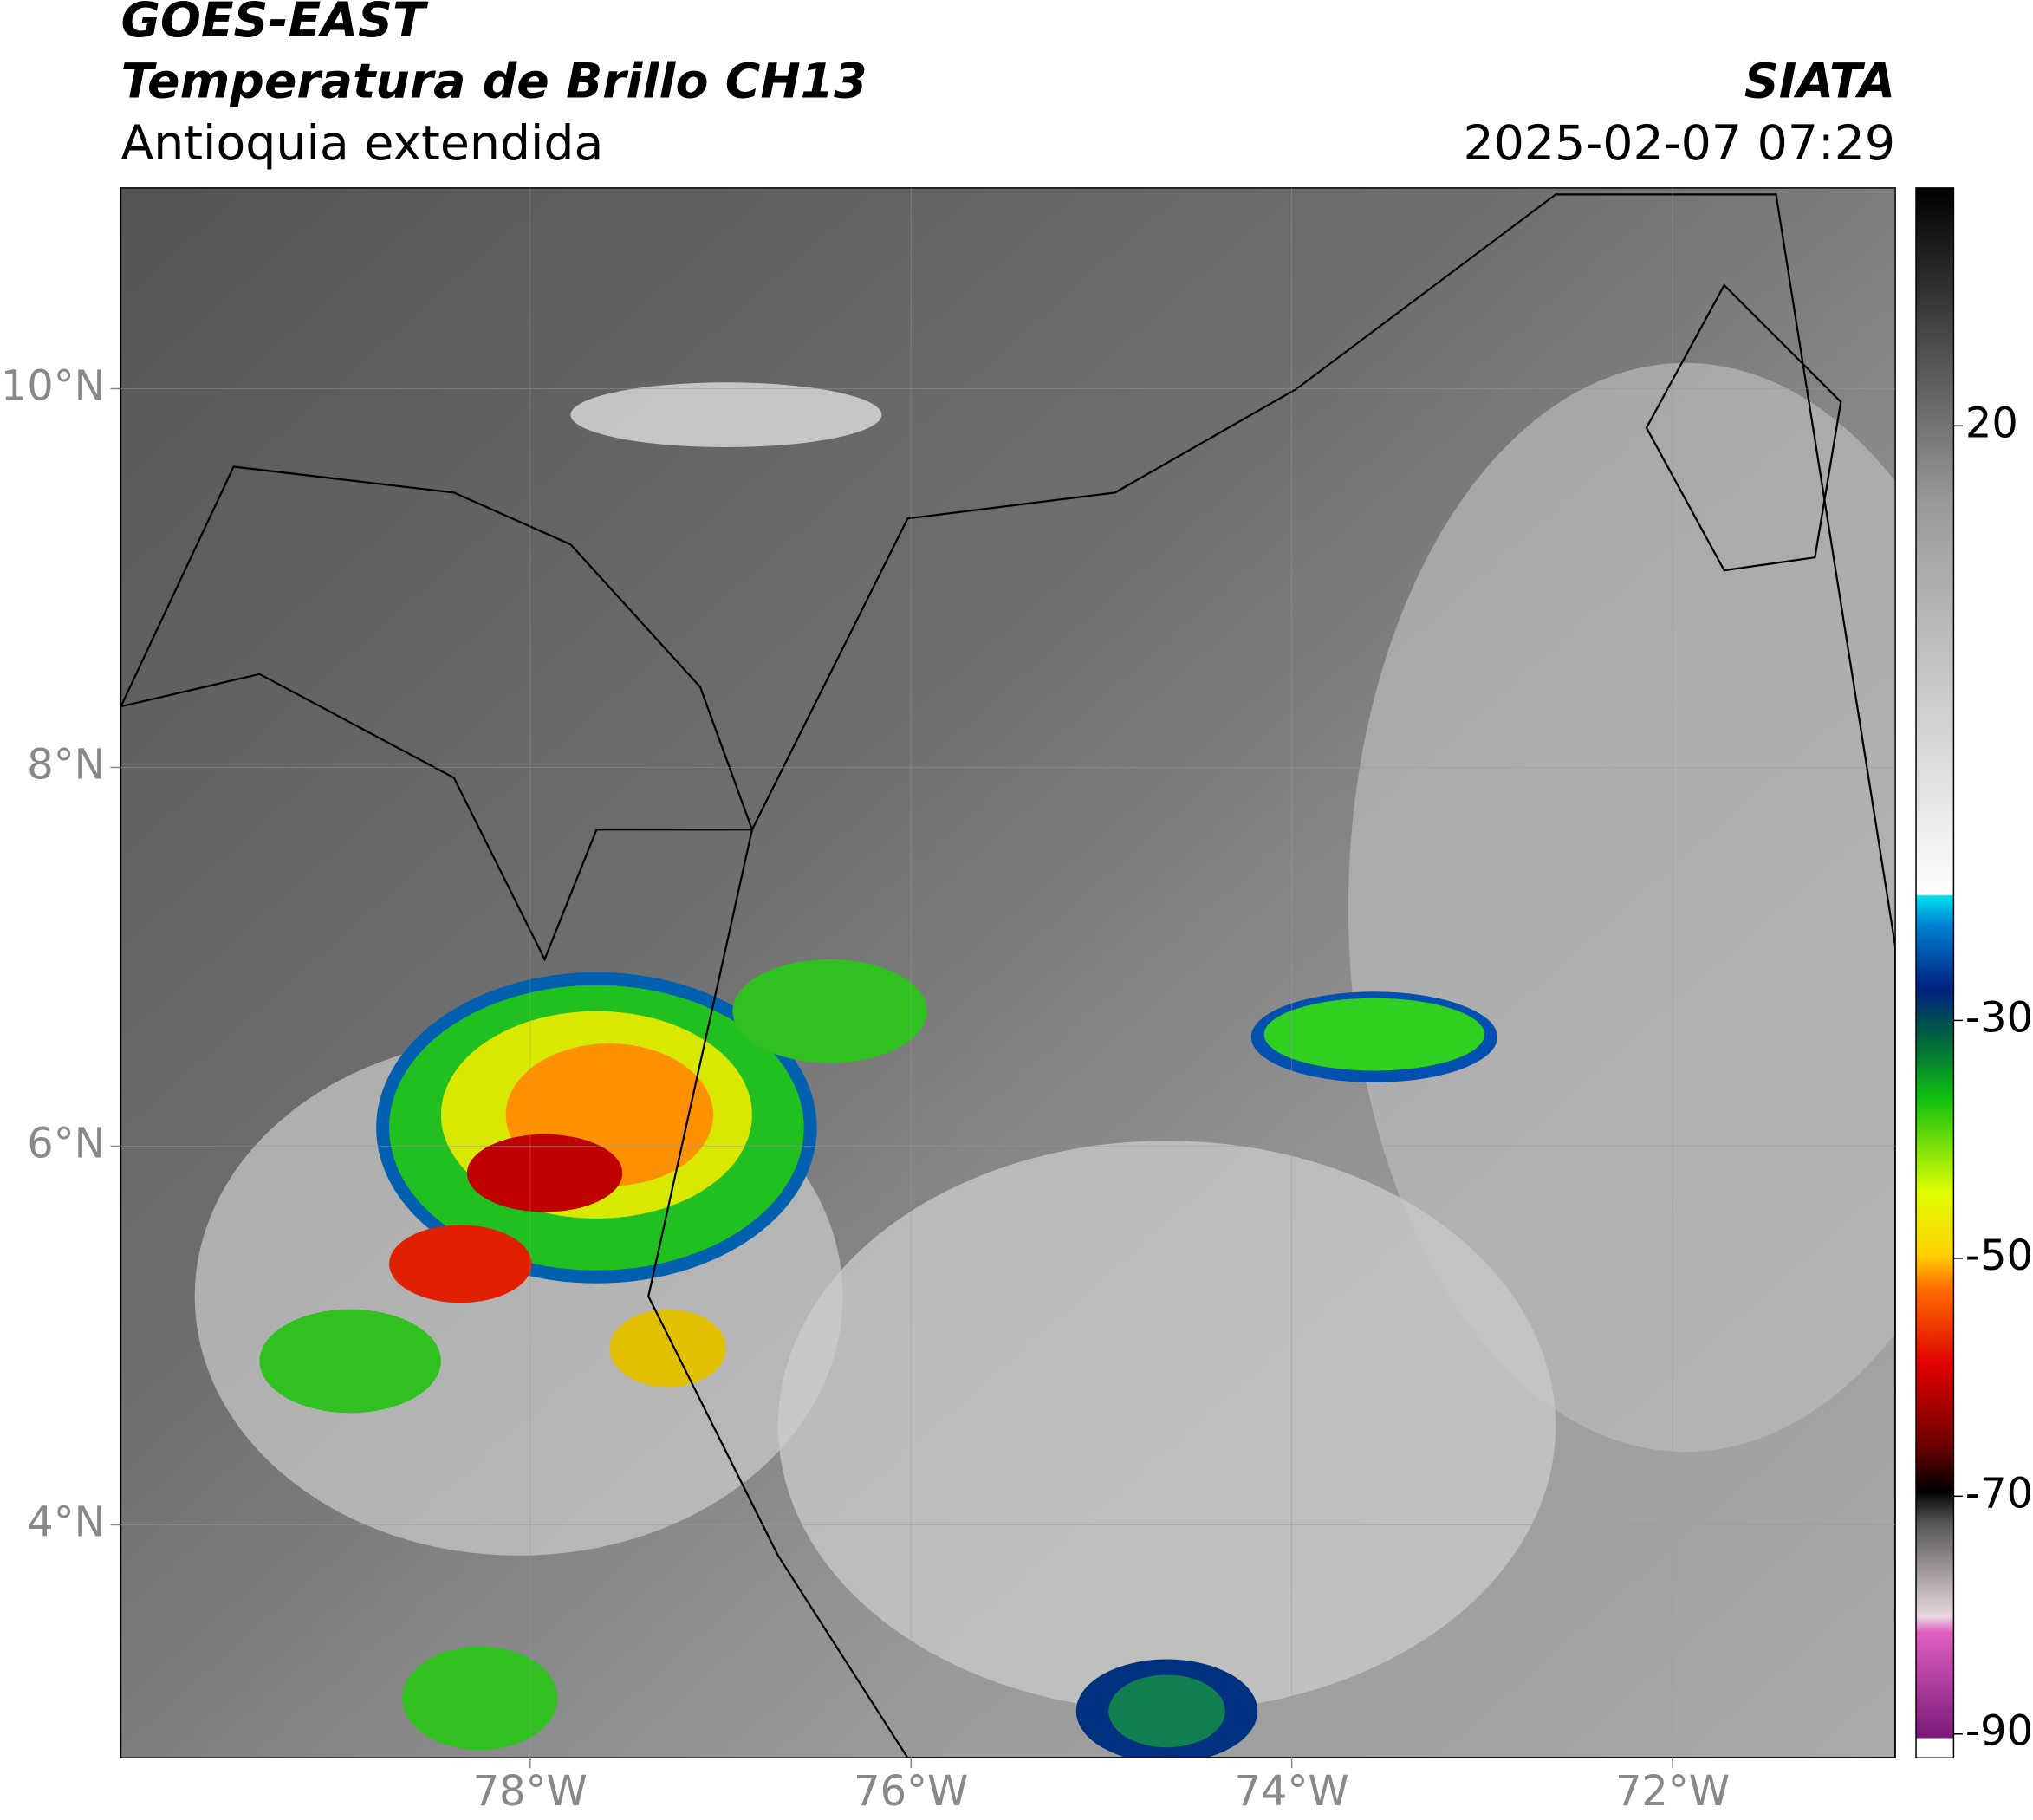 The height and width of the screenshot is (1820, 2033). I want to click on agency: SIATA, so click(1819, 81).